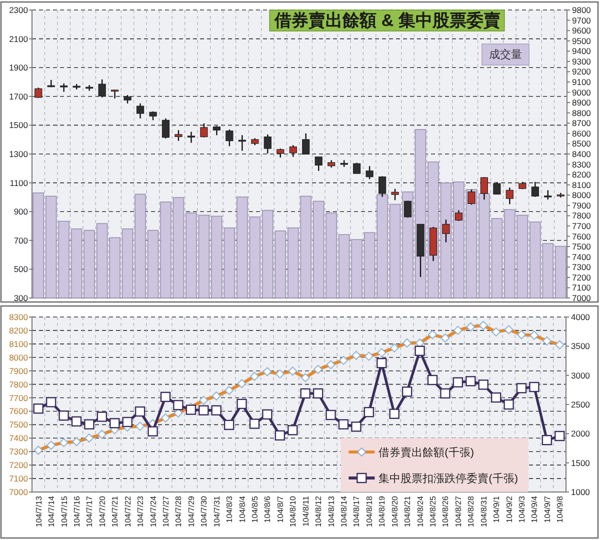  Describe the element at coordinates (319, 511) in the screenshot. I see `x-tick-label: 104/8/12` at that location.